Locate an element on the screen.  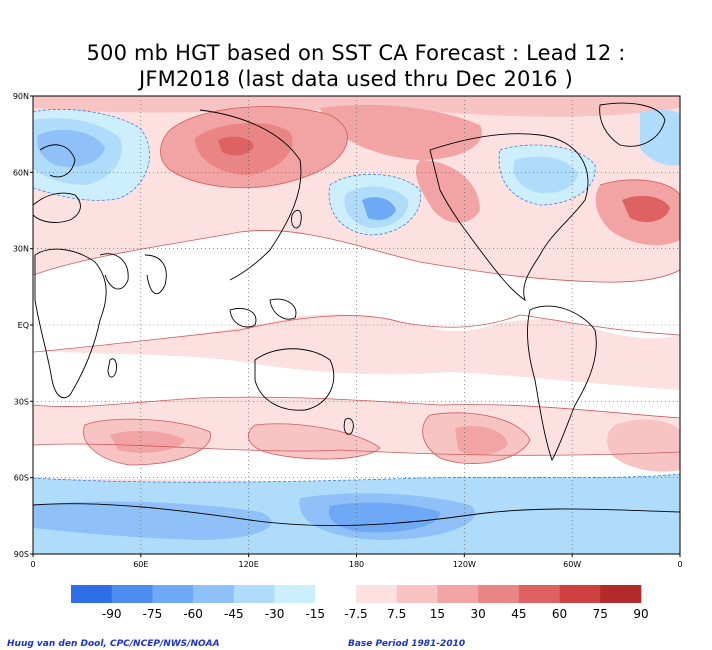
lat-tick-label: 60N is located at coordinates (21, 172).